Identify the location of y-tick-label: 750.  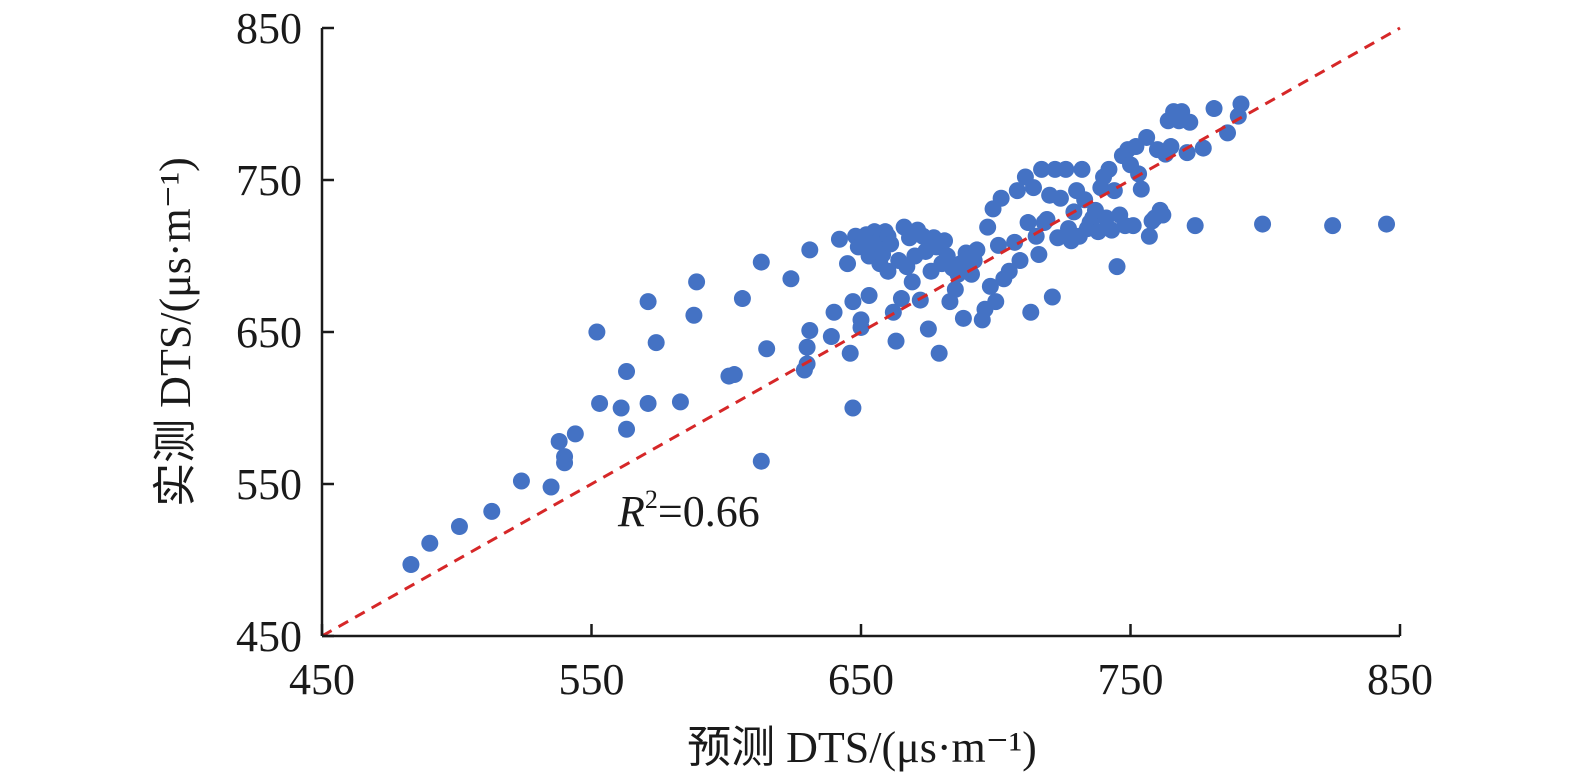
(269, 180).